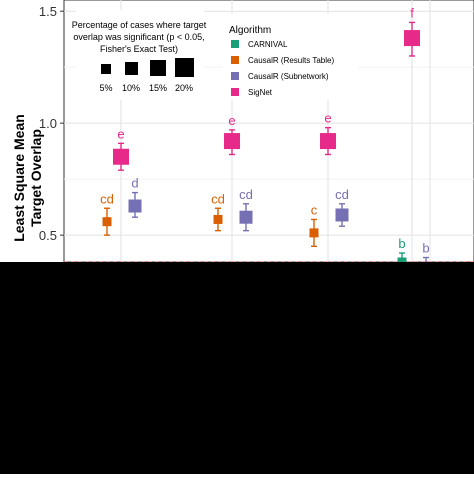  Describe the element at coordinates (48, 123) in the screenshot. I see `y-tick-label: 1.0` at that location.